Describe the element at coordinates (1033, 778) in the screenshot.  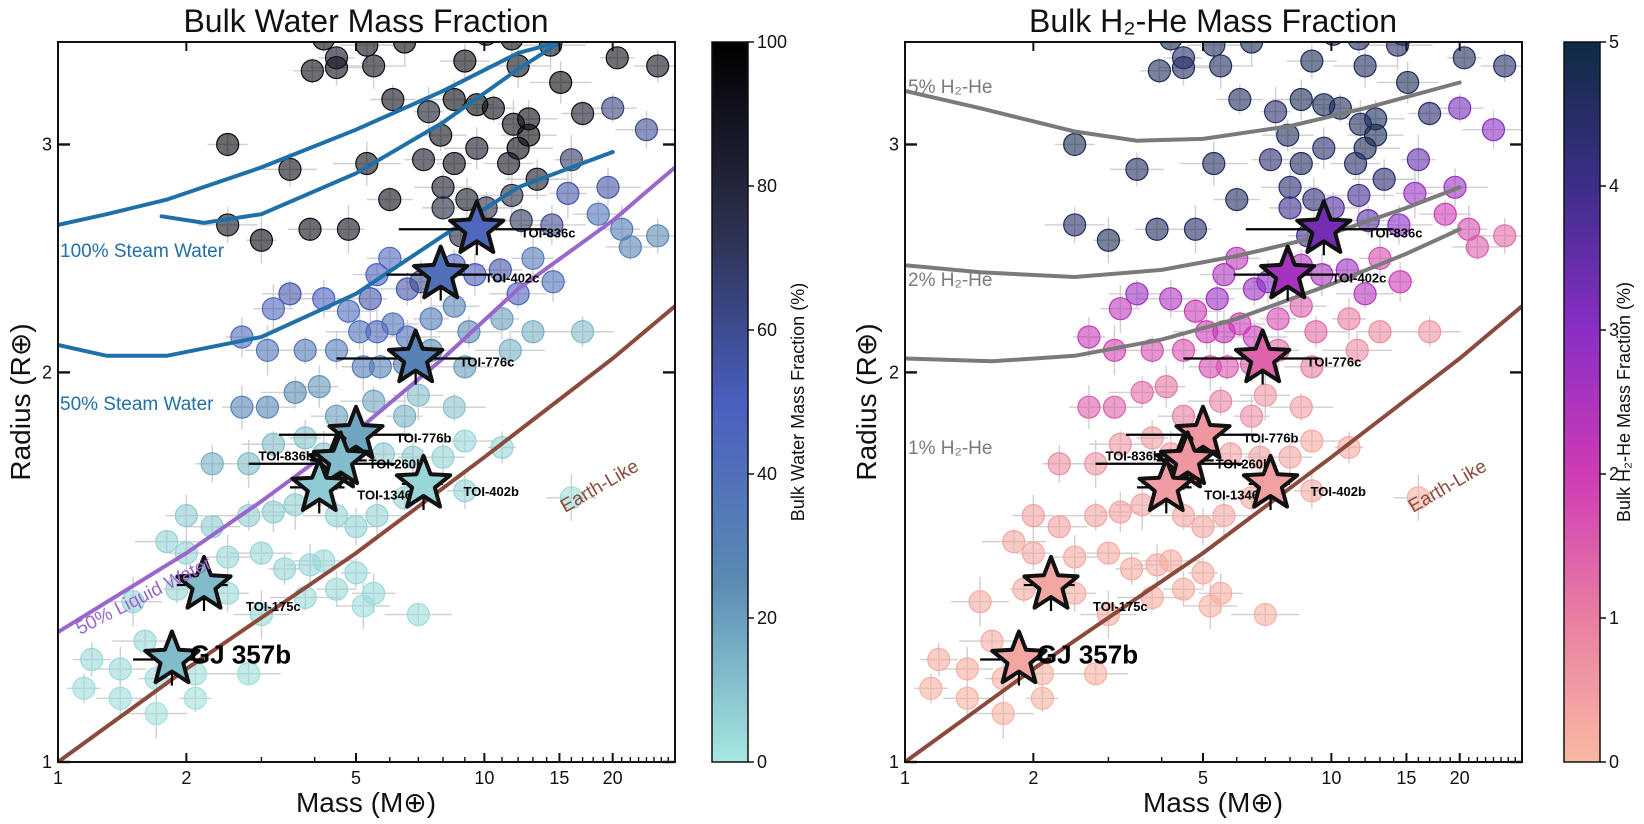
I see `x-tick-label: 2` at that location.